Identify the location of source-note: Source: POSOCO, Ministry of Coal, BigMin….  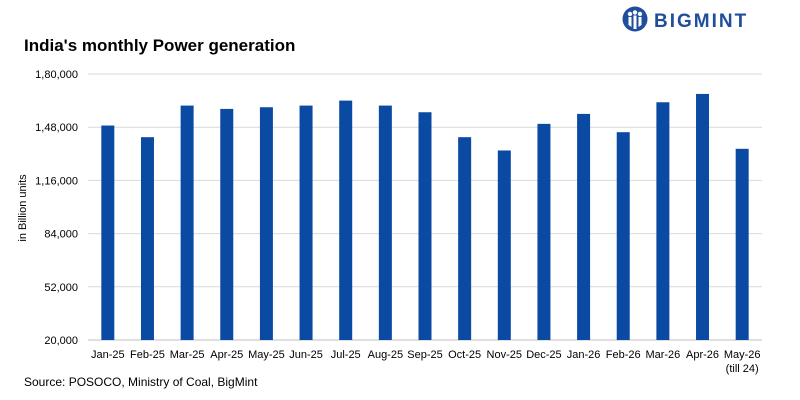
(141, 382).